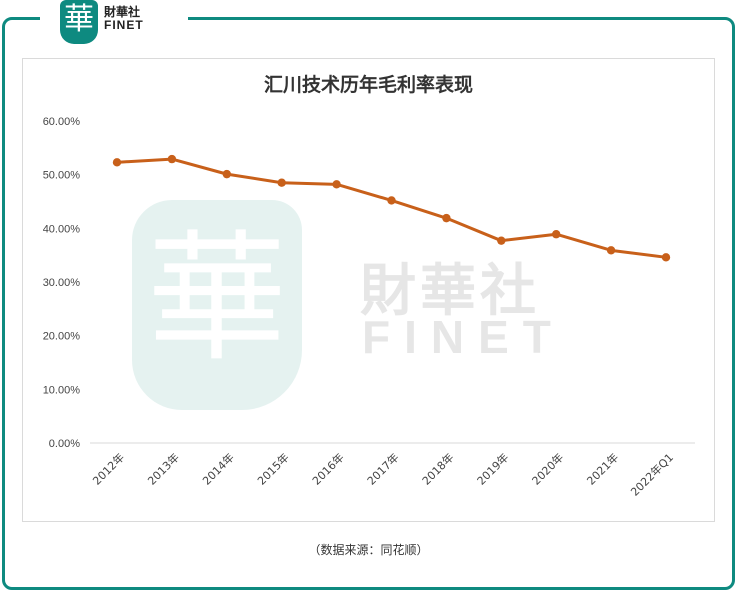 This screenshot has width=737, height=608. I want to click on chart-title: 汇川技术历年毛利率表现, so click(368, 85).